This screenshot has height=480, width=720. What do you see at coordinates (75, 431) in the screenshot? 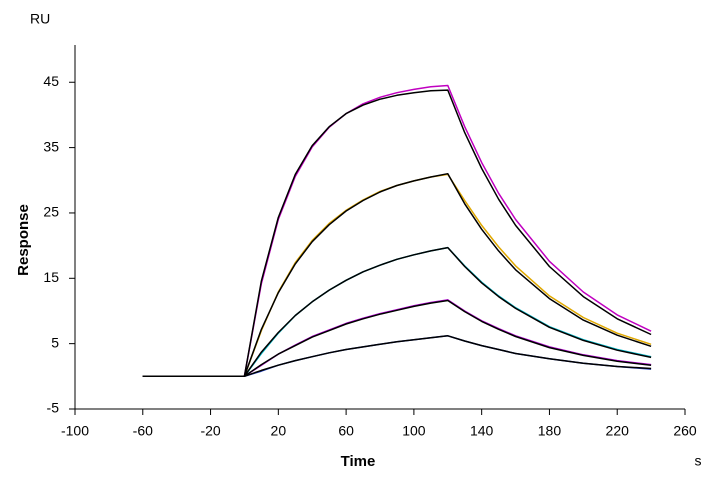
I see `x-tick-label: -100` at bounding box center [75, 431].